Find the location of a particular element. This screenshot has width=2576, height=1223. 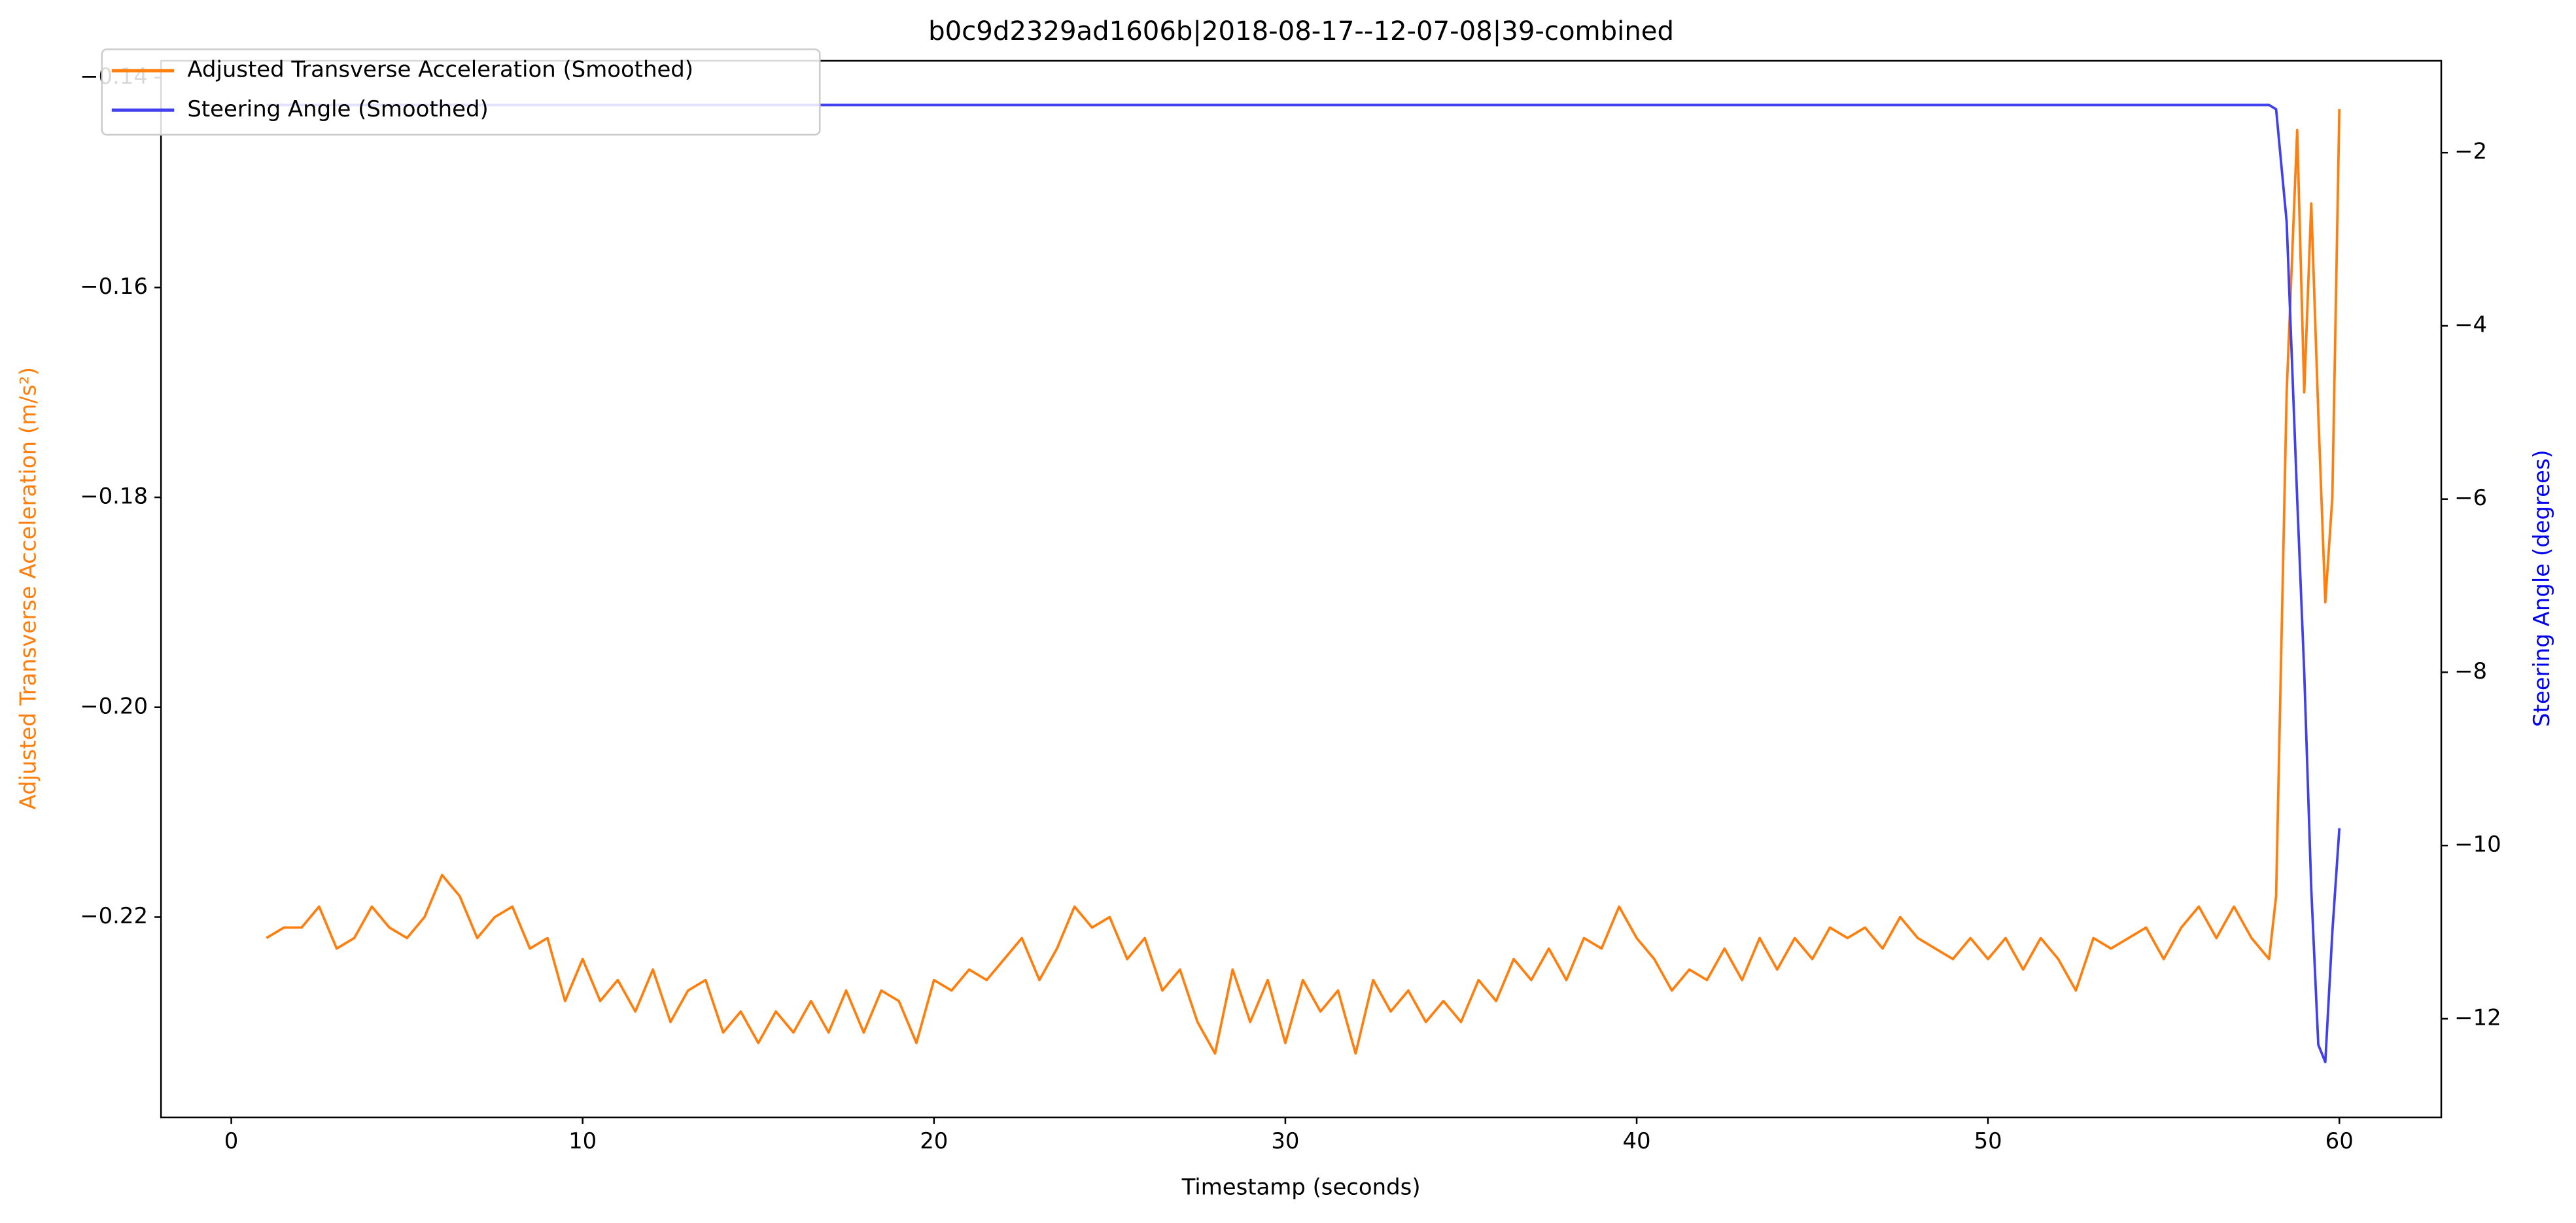

legend-box is located at coordinates (461, 92).